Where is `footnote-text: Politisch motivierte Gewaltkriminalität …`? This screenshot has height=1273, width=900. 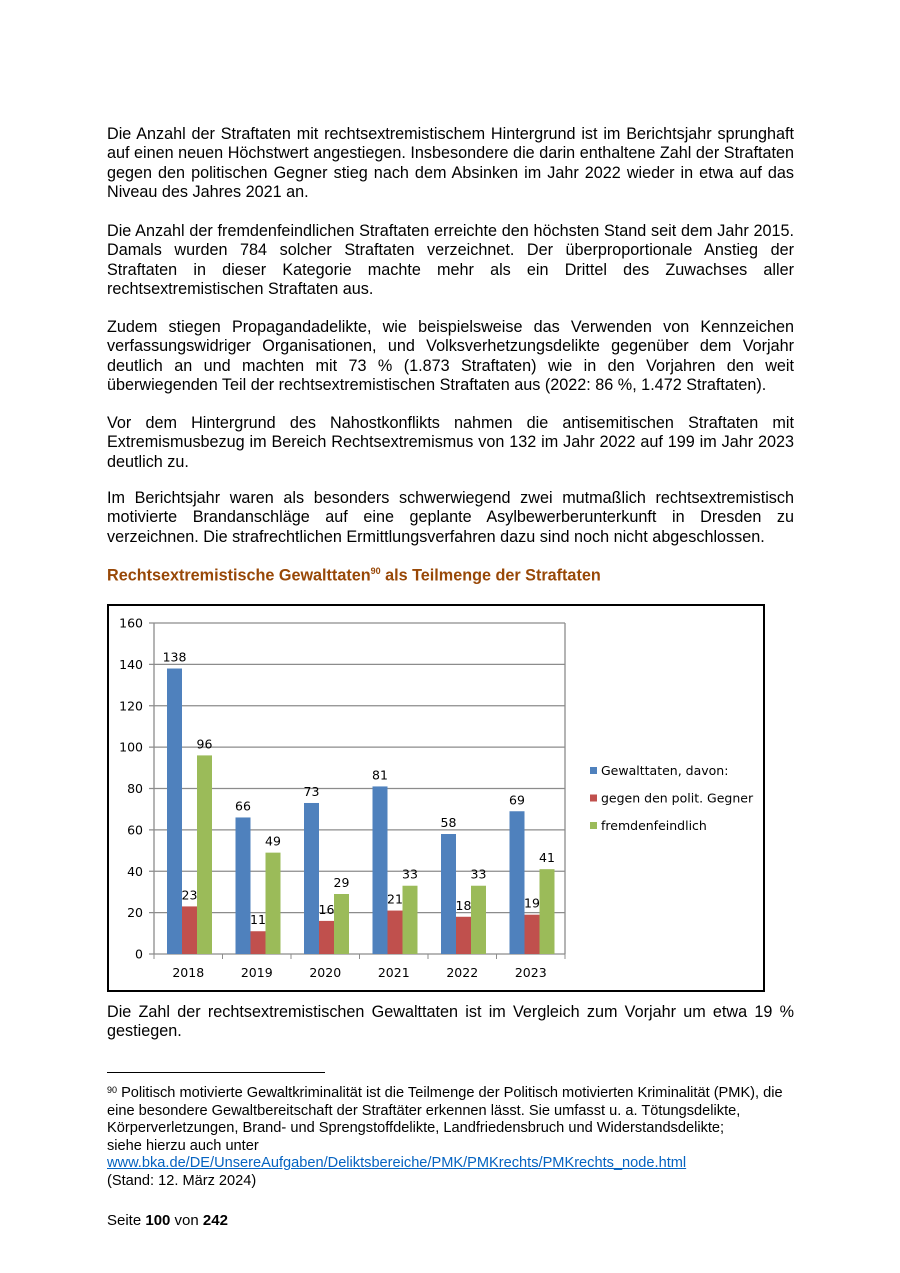
footnote-text: Politisch motivierte Gewaltkriminalität … is located at coordinates (445, 1111).